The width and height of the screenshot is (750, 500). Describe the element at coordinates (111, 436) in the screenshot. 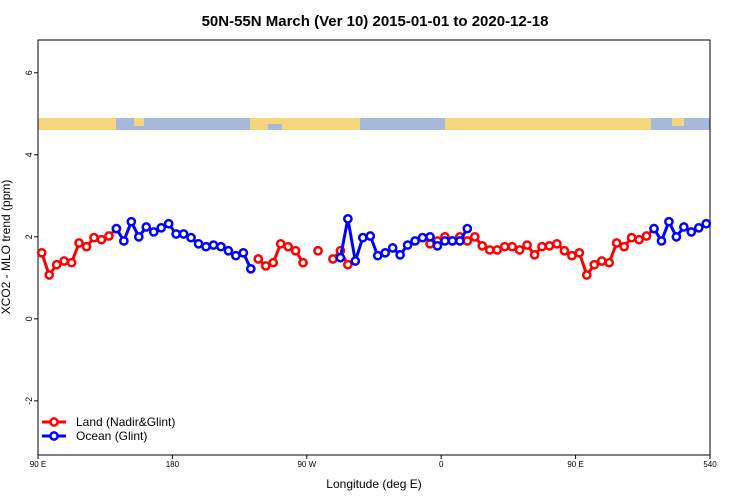

I see `legend-label: Ocean (Glint)` at that location.